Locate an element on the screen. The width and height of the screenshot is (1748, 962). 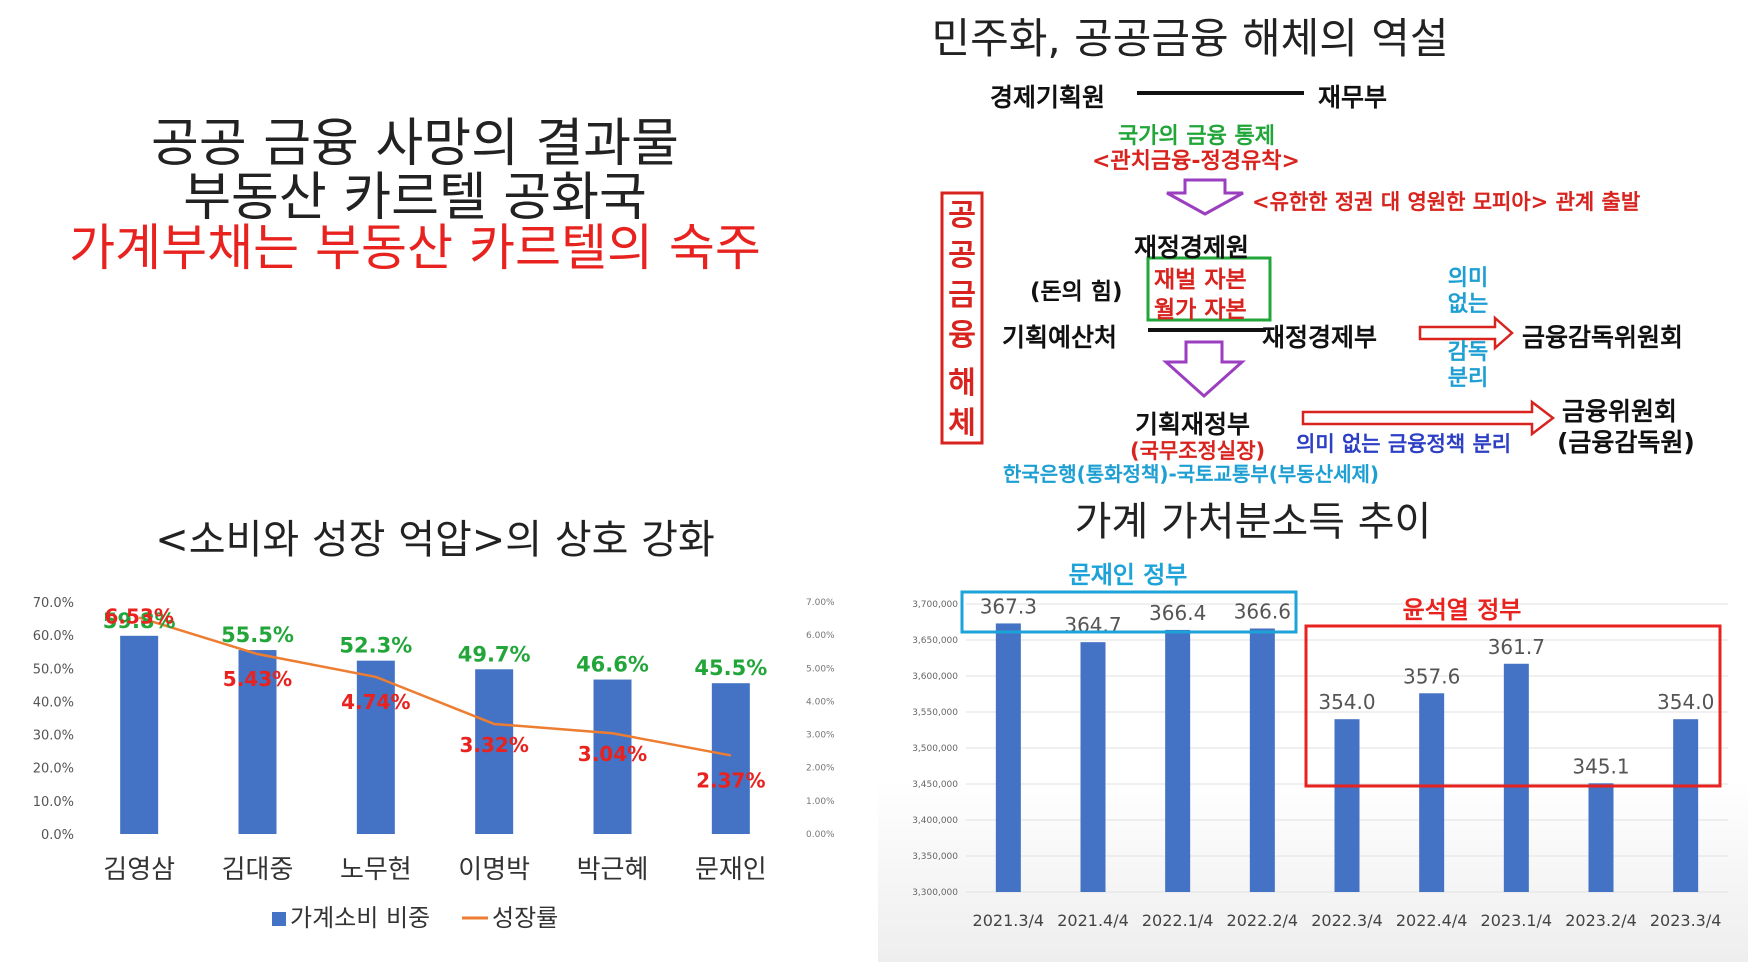
y-left-tick: 60.0% is located at coordinates (53, 636).